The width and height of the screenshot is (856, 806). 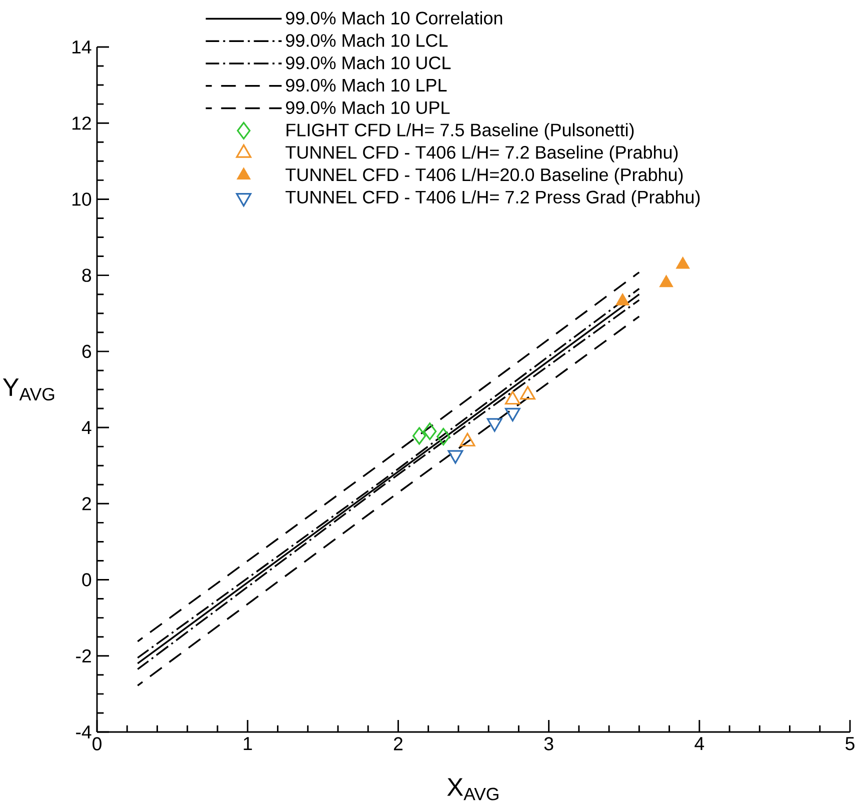 I want to click on y-tick-label: 4, so click(x=87, y=427).